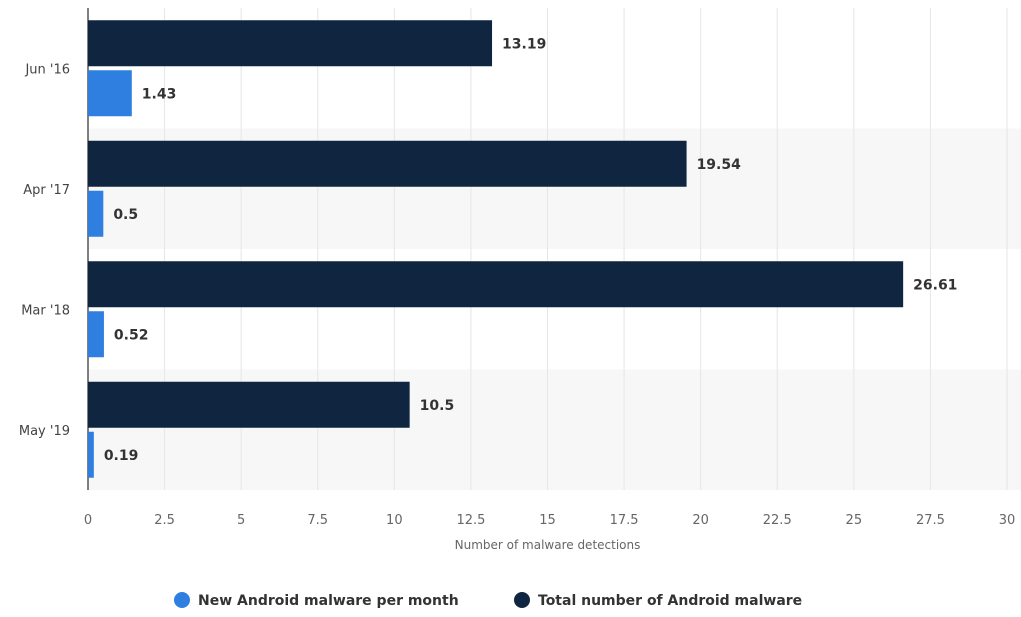  What do you see at coordinates (45, 310) in the screenshot?
I see `category-label: Mar '18` at bounding box center [45, 310].